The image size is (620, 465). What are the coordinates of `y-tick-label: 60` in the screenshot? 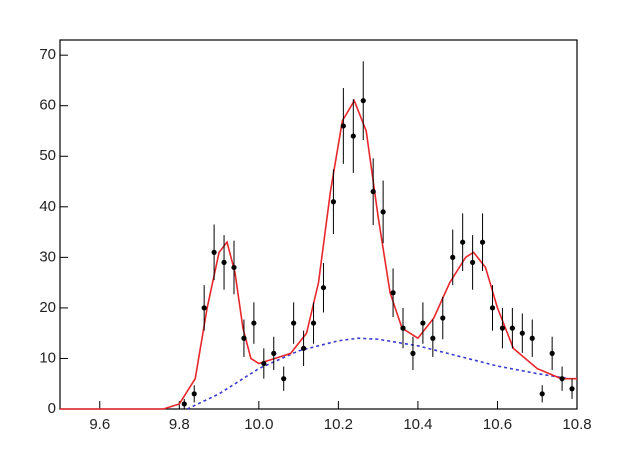 It's located at (47, 105).